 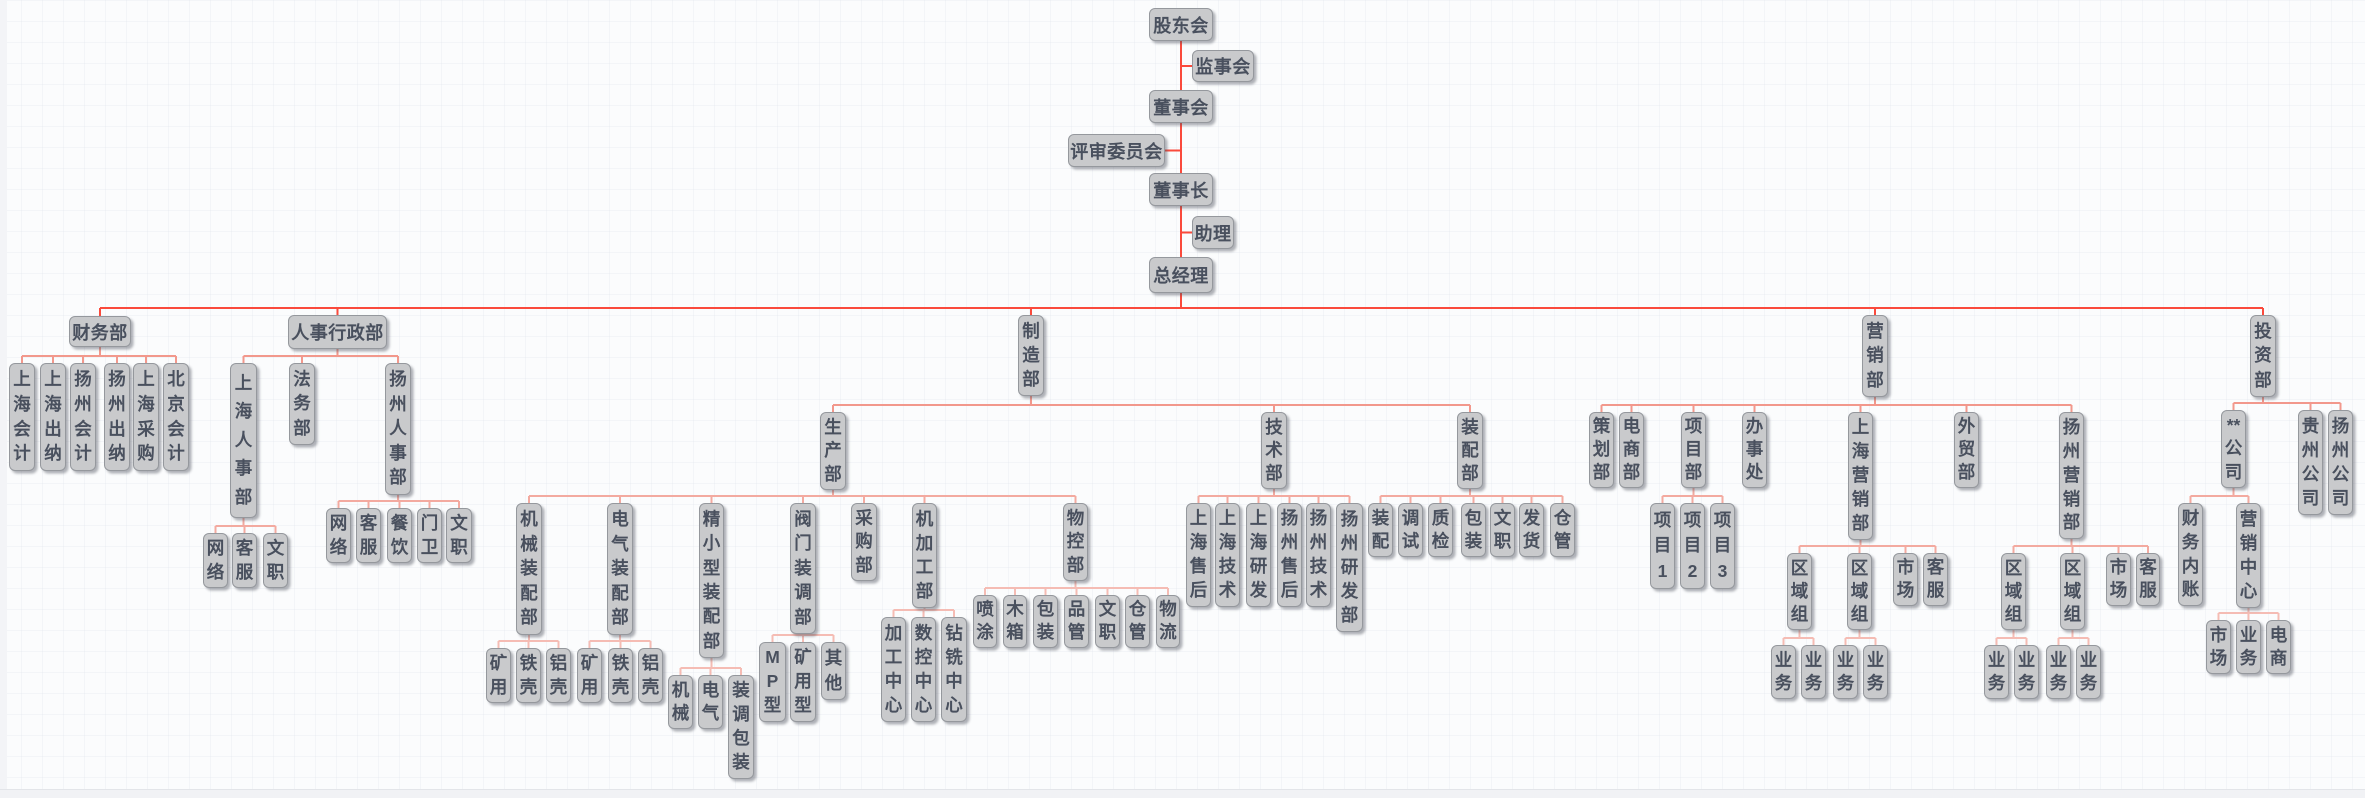 What do you see at coordinates (2278, 647) in the screenshot?
I see `org-node-star-mkt-3: 电商` at bounding box center [2278, 647].